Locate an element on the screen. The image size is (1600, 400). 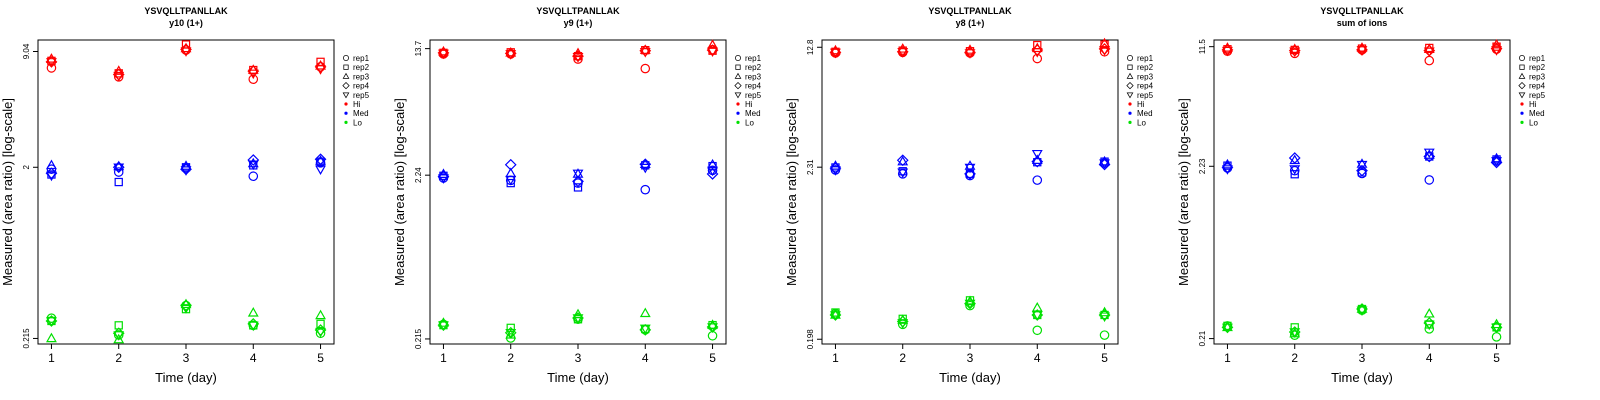
x-axis-label: Time (day) is located at coordinates (1362, 377).